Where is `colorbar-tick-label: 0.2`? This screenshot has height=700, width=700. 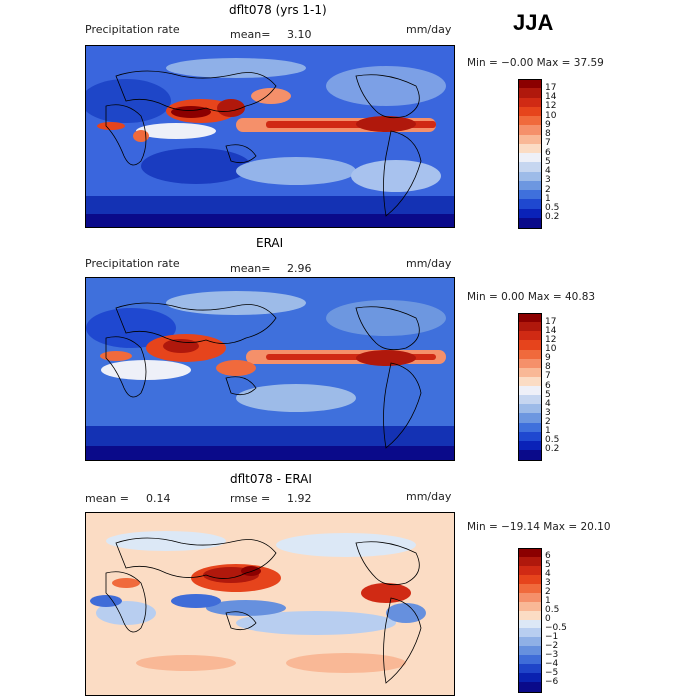
colorbar-tick-label: 0.2 is located at coordinates (552, 217).